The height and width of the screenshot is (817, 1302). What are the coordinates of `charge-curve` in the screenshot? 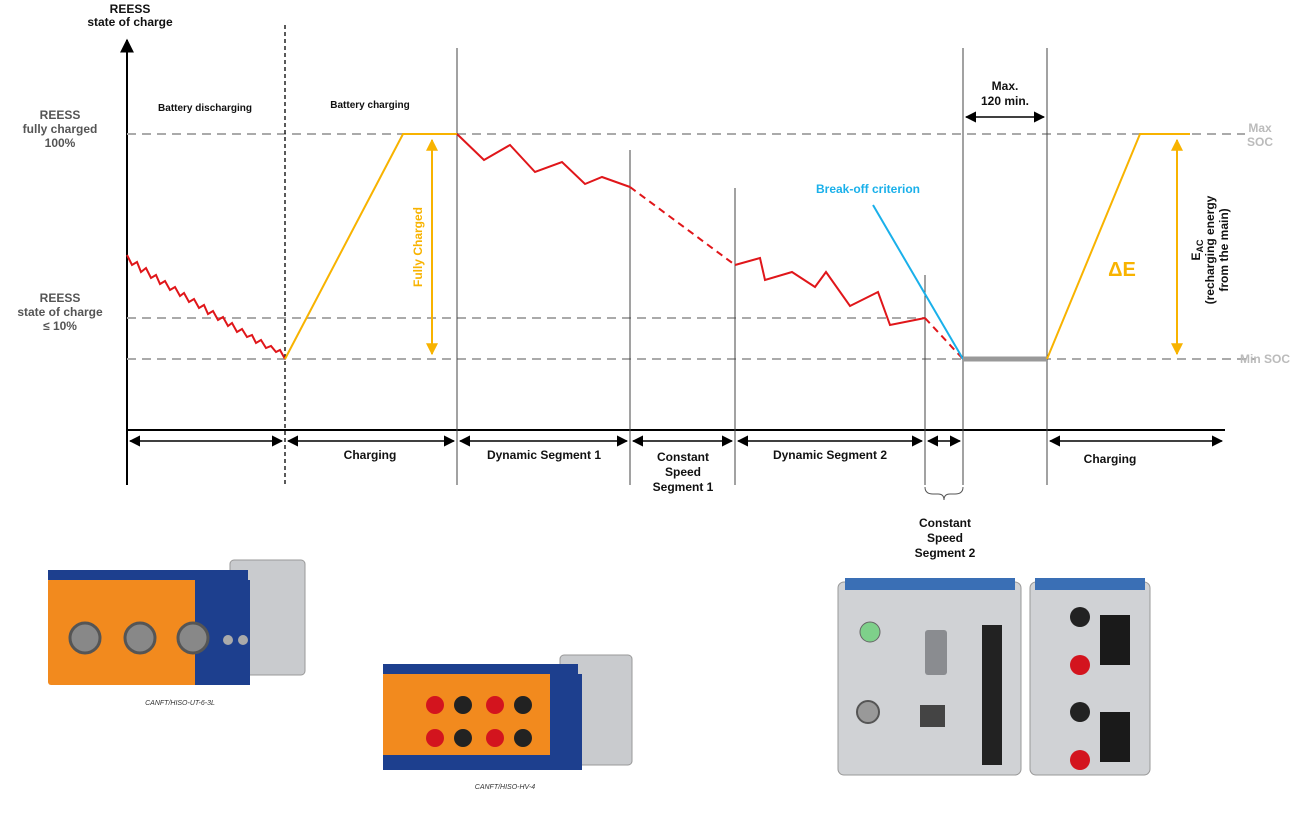 It's located at (370, 246).